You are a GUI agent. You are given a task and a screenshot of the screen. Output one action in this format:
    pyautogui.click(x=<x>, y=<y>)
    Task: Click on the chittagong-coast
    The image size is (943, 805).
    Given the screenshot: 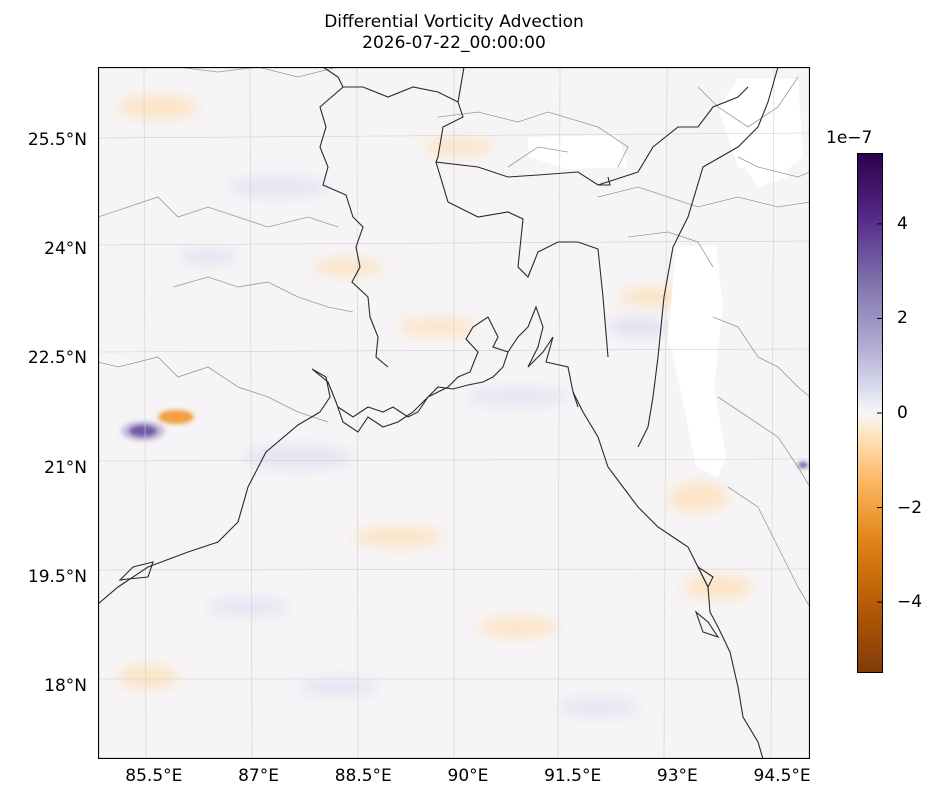 What is the action you would take?
    pyautogui.click(x=645, y=547)
    